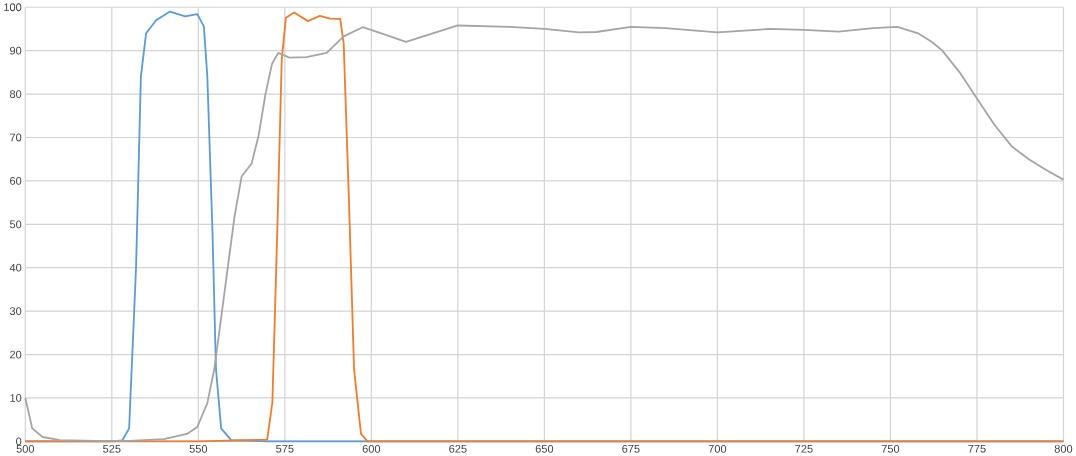  What do you see at coordinates (16, 398) in the screenshot?
I see `y-tick-label: 10` at bounding box center [16, 398].